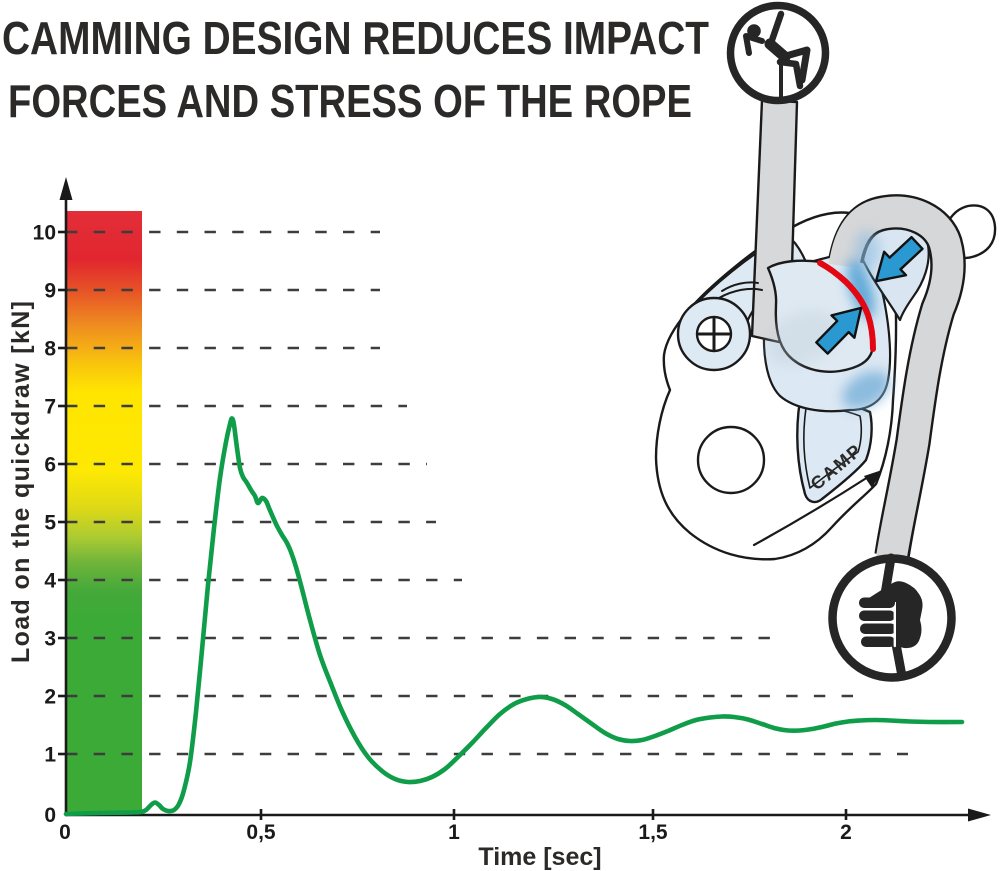  I want to click on svg-text: 1,5, so click(653, 832).